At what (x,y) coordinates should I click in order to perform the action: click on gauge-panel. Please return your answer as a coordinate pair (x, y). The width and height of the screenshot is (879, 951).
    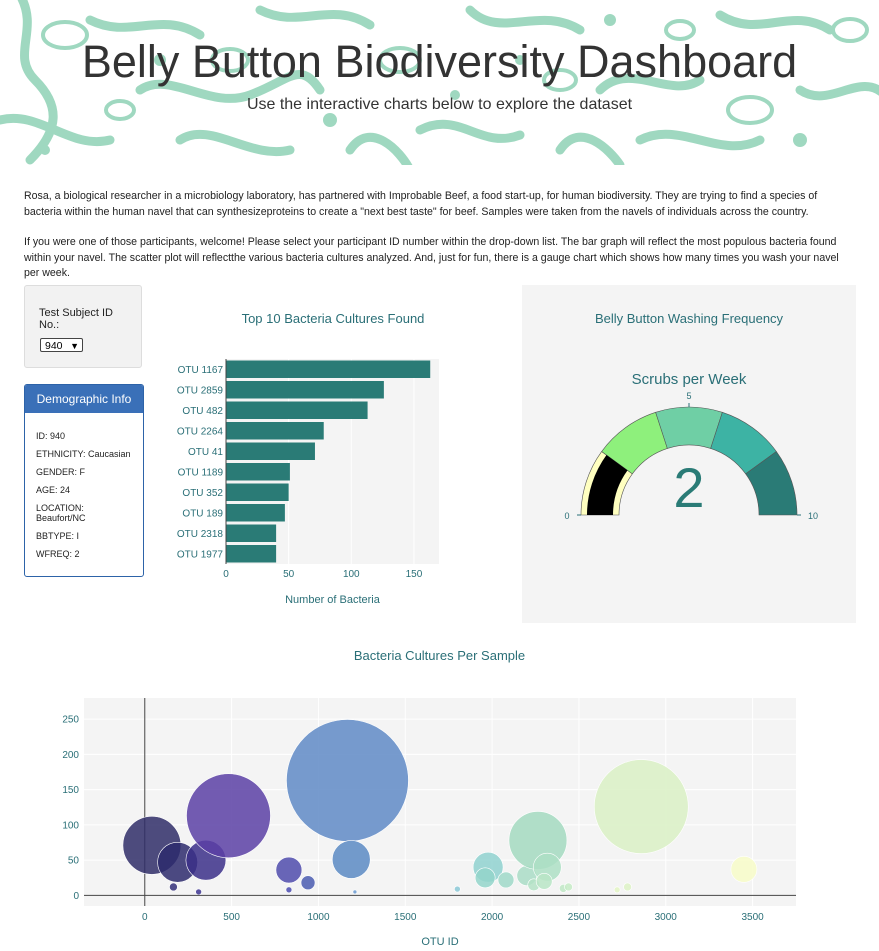
    Looking at the image, I should click on (689, 454).